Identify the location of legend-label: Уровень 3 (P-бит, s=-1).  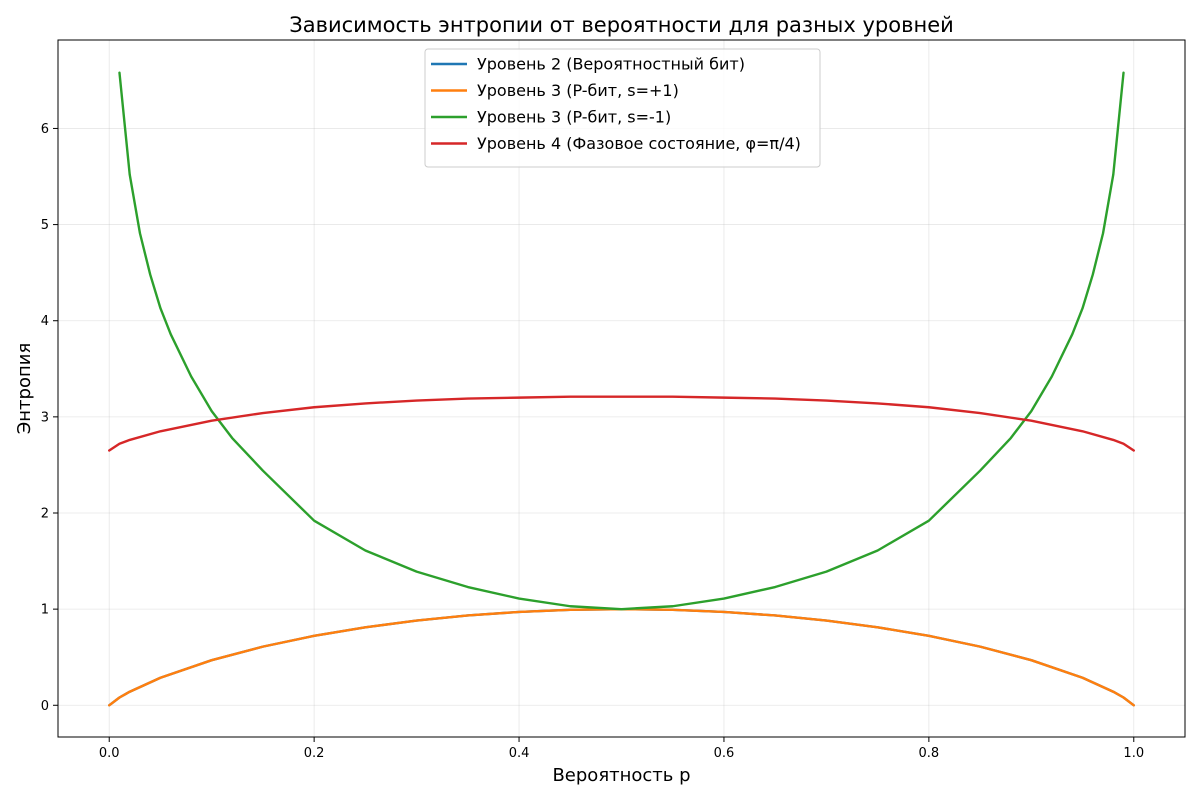
(574, 117).